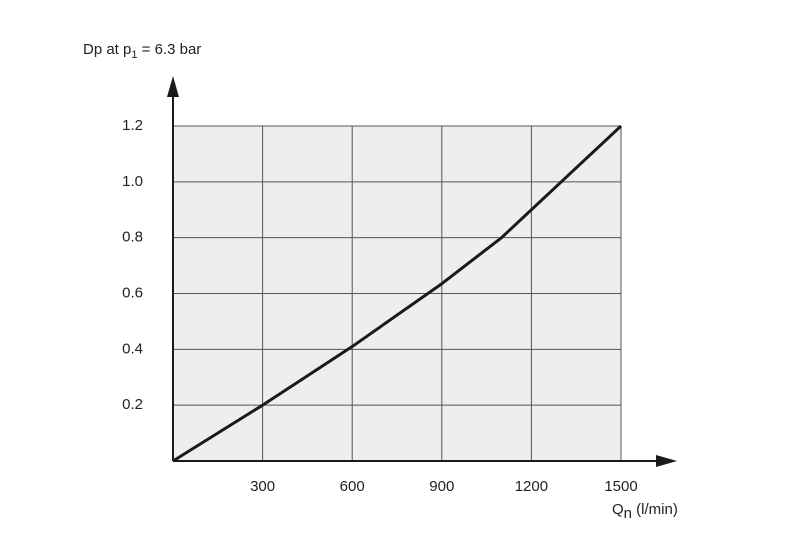 Image resolution: width=787 pixels, height=551 pixels. Describe the element at coordinates (170, 49) in the screenshot. I see `y-label-suffix: = 6.3 bar` at that location.